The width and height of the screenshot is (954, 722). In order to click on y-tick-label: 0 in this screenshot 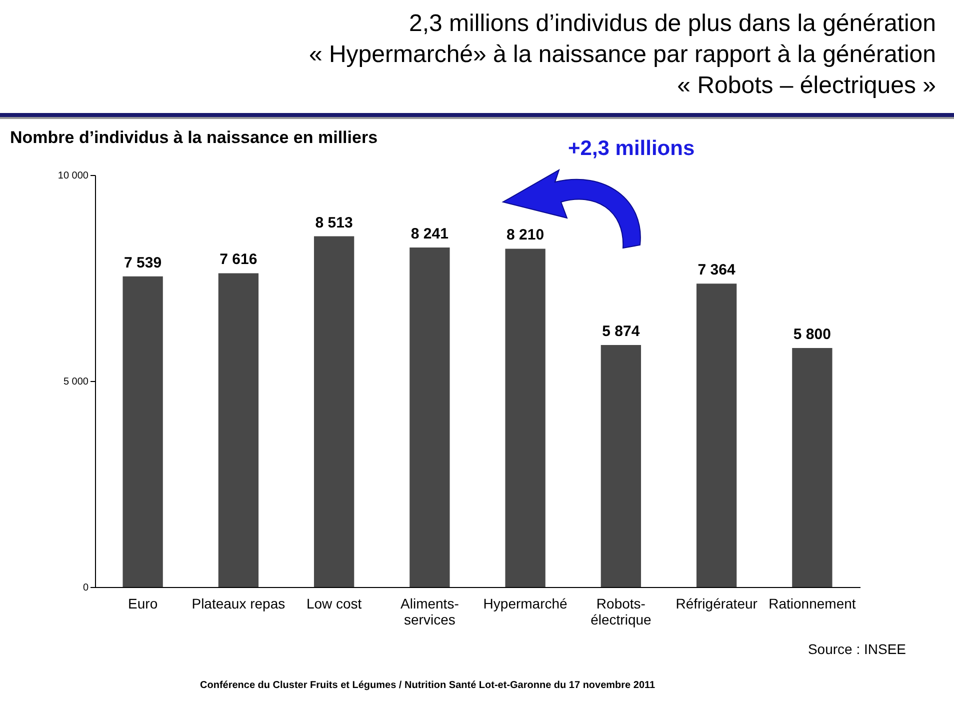, I will do `click(85, 588)`.